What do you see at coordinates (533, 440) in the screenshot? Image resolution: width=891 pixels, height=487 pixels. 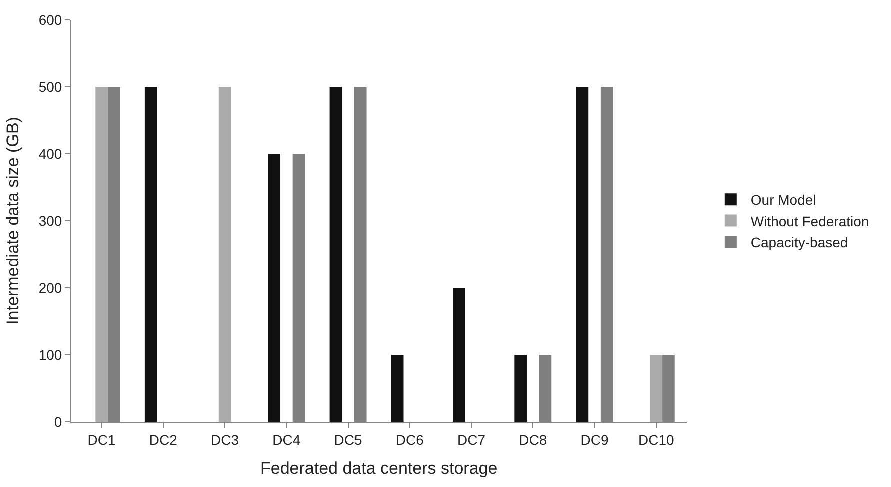 I see `x-tick-label: DC8` at bounding box center [533, 440].